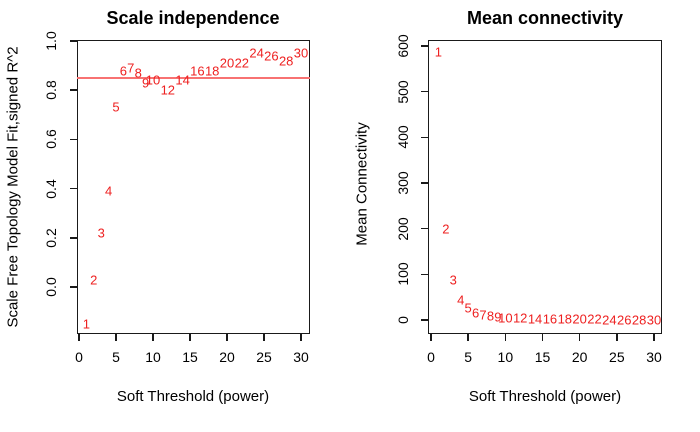  Describe the element at coordinates (51, 41) in the screenshot. I see `y-tick-label: 1.0` at that location.